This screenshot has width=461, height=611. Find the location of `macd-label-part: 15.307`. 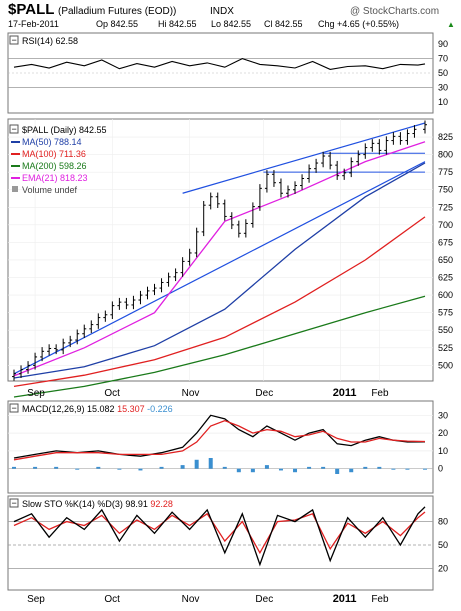

macd-label-part: 15.307 is located at coordinates (130, 409).